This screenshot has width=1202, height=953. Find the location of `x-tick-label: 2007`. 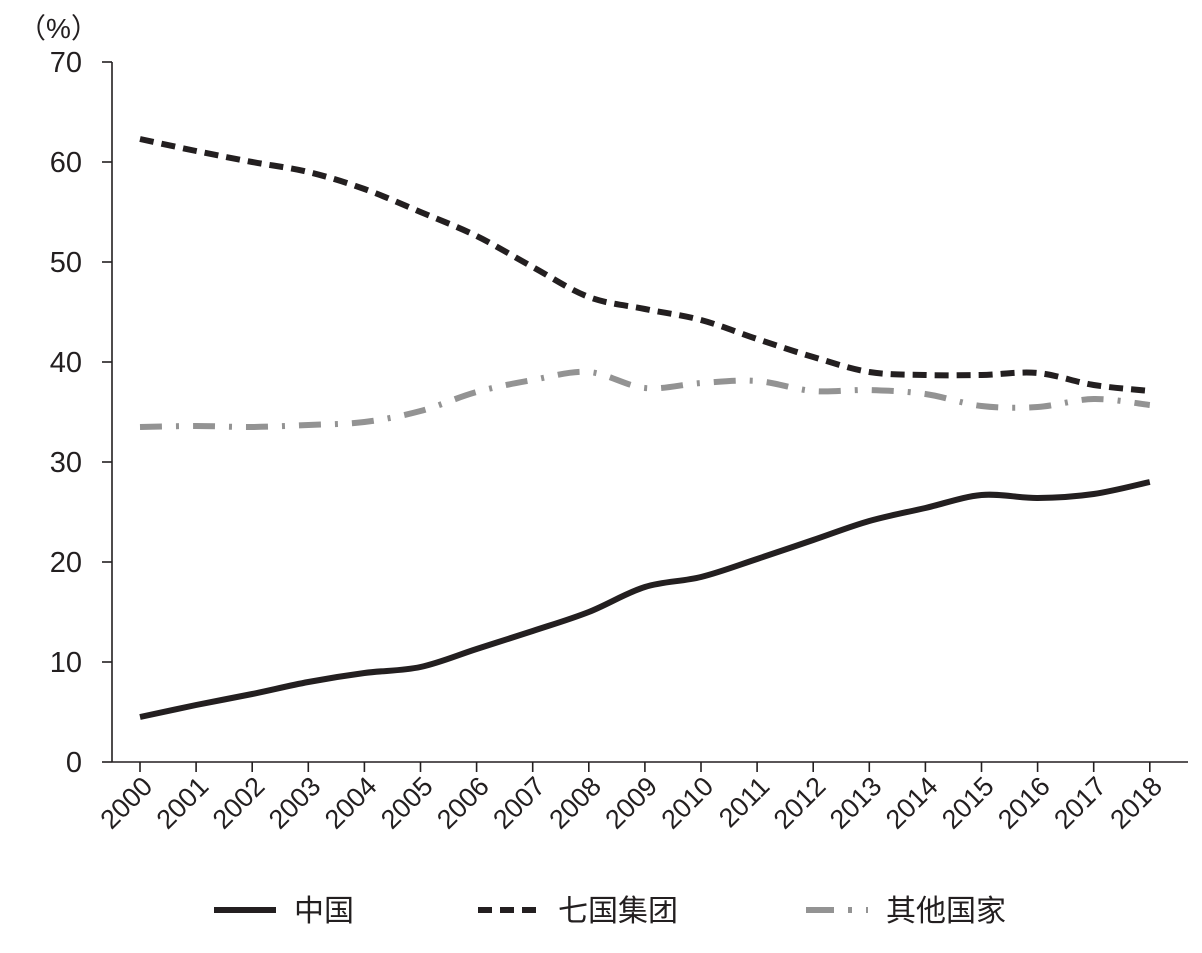

x-tick-label: 2007 is located at coordinates (519, 803).